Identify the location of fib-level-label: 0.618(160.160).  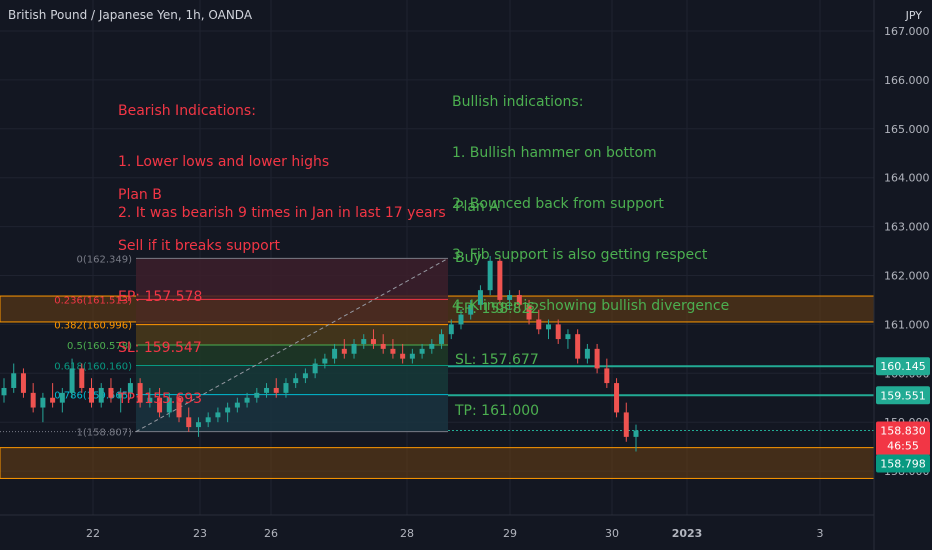
(93, 366).